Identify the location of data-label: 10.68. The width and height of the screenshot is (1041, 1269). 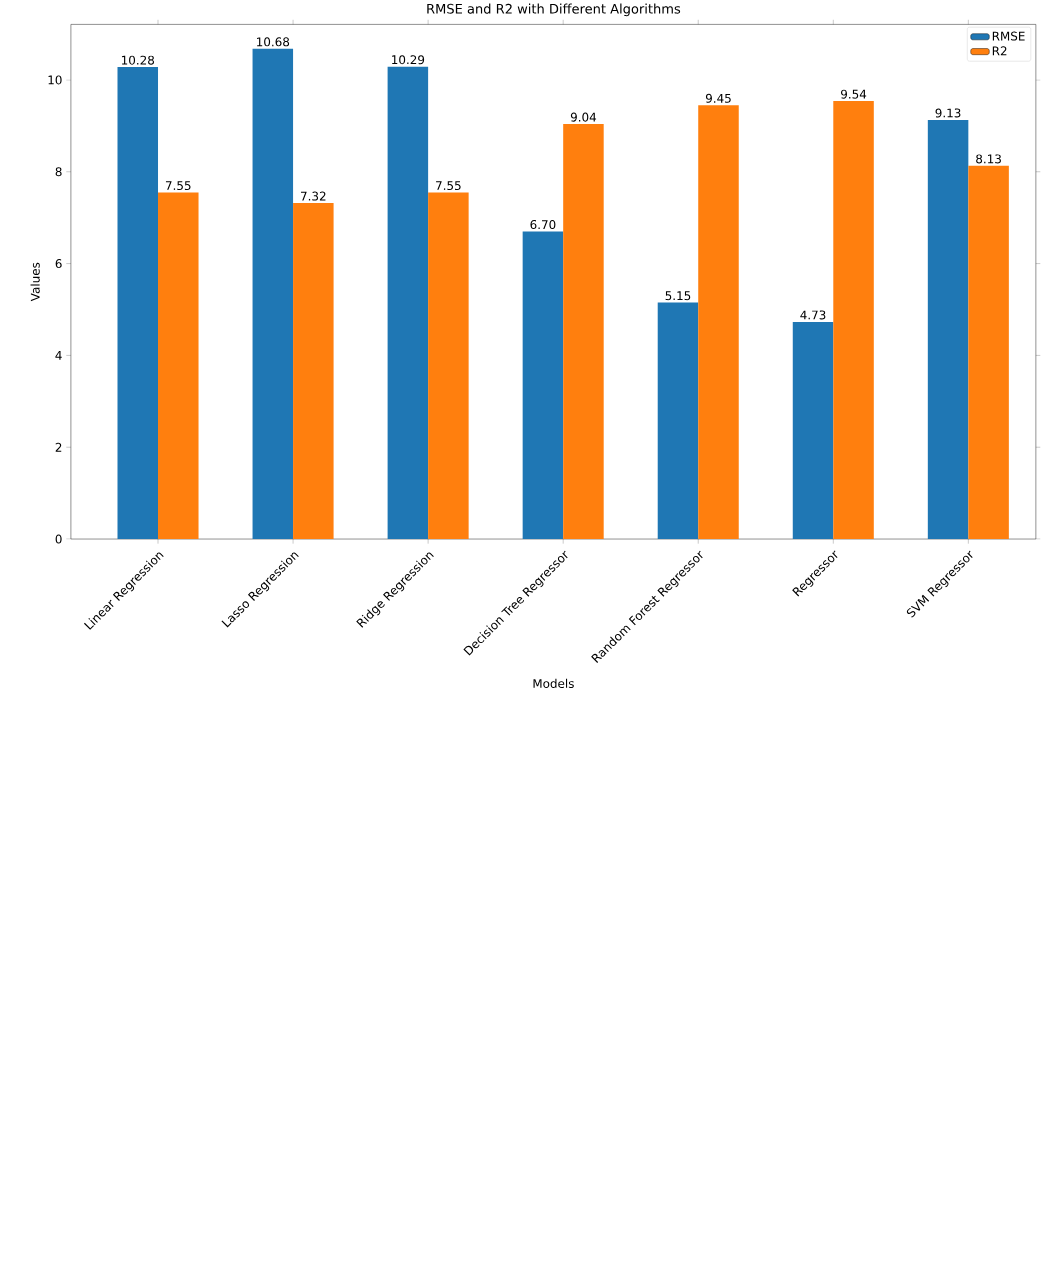
(273, 42).